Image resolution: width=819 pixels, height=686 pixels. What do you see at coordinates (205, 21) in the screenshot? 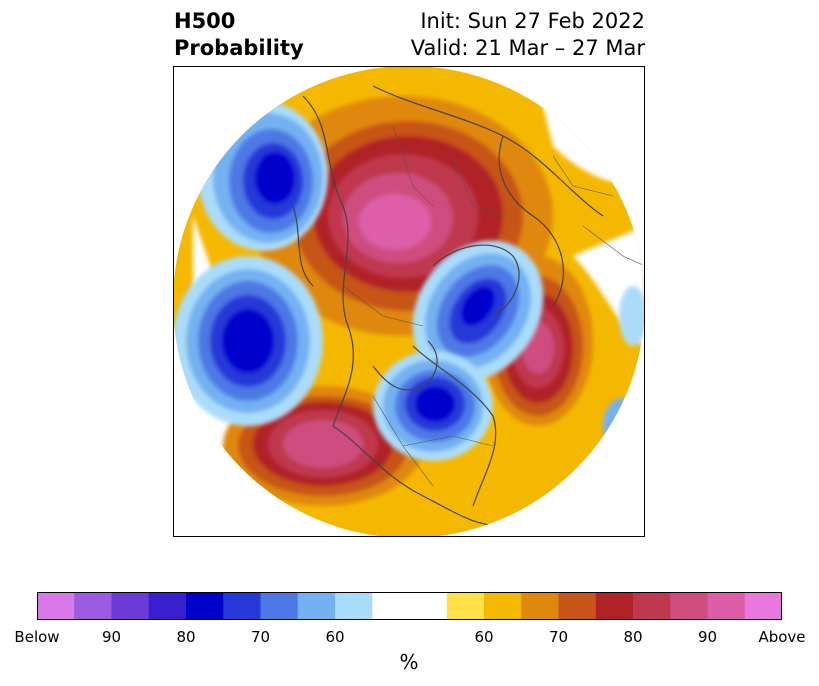
I see `title-line-variable: H500` at bounding box center [205, 21].